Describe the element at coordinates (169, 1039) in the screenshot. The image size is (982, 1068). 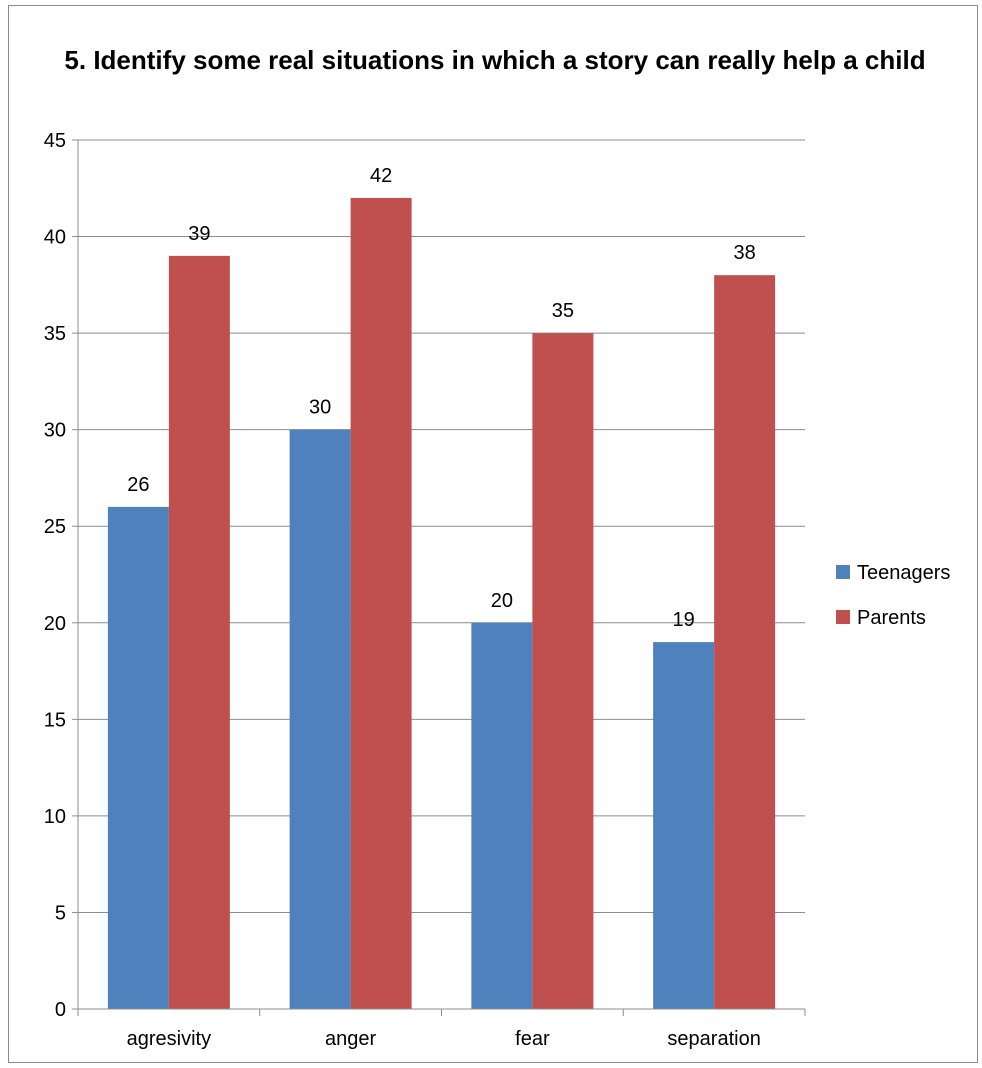
I see `x-tick-label: agresivity` at that location.